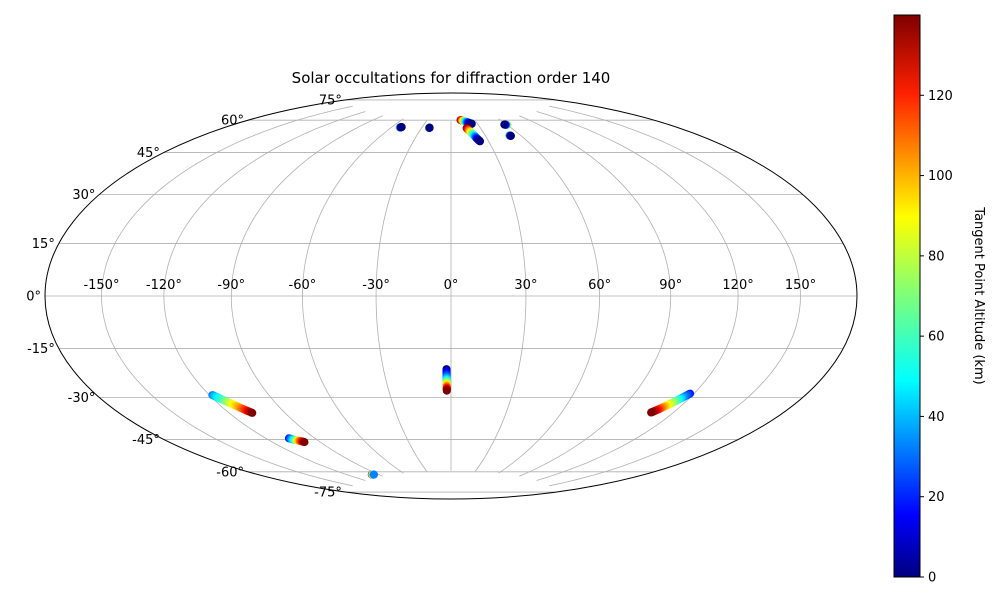  What do you see at coordinates (940, 176) in the screenshot?
I see `colorbar-tick-label: 100` at bounding box center [940, 176].